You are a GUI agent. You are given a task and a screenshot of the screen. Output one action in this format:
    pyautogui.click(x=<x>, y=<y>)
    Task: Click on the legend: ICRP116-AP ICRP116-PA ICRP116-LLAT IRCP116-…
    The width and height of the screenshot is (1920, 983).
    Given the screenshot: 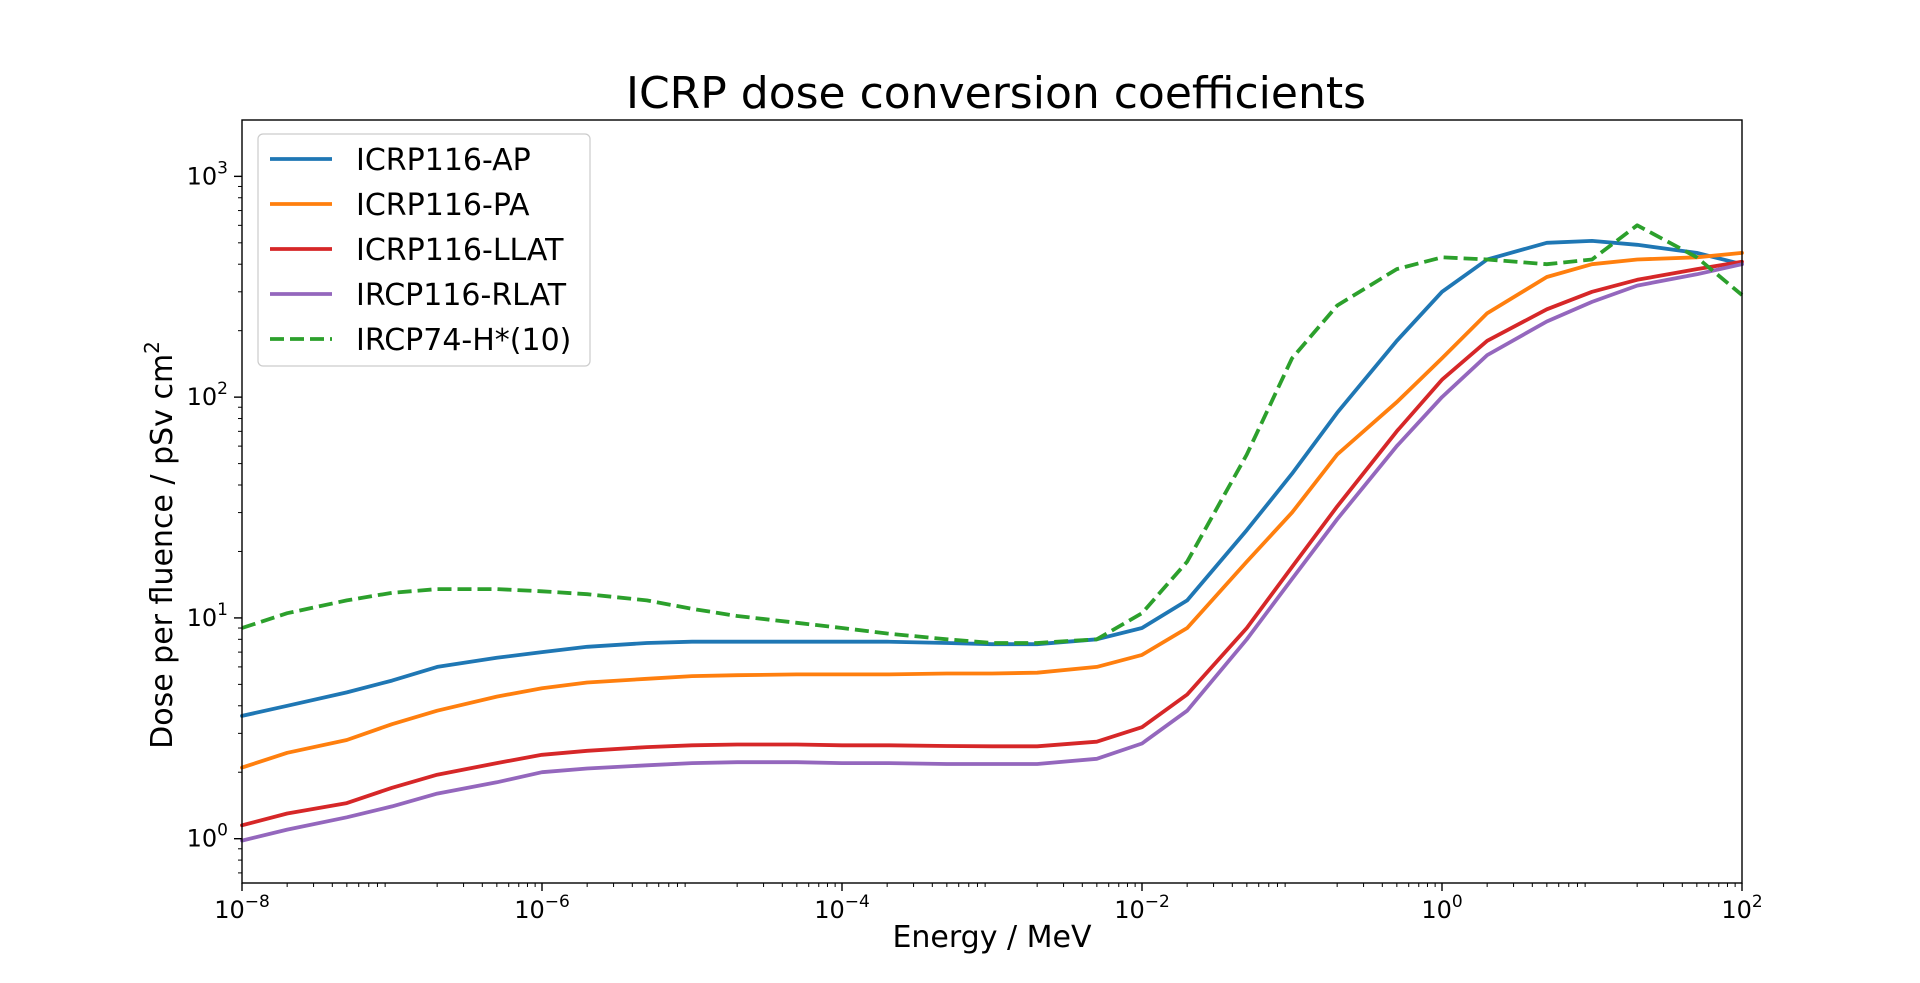 What is the action you would take?
    pyautogui.click(x=424, y=250)
    